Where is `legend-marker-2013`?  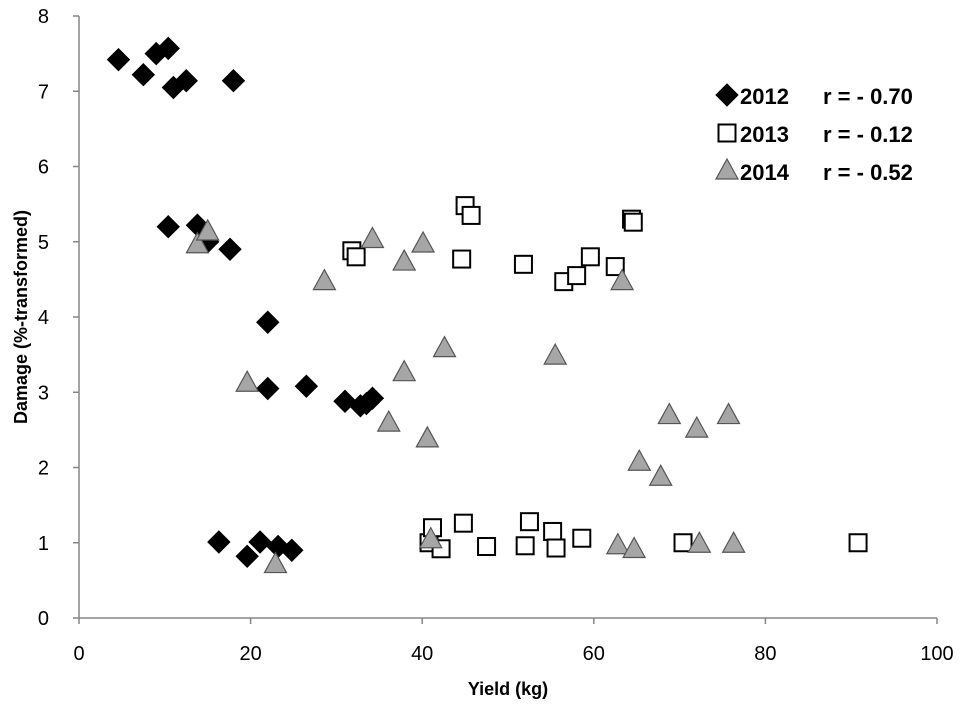
legend-marker-2013 is located at coordinates (727, 133).